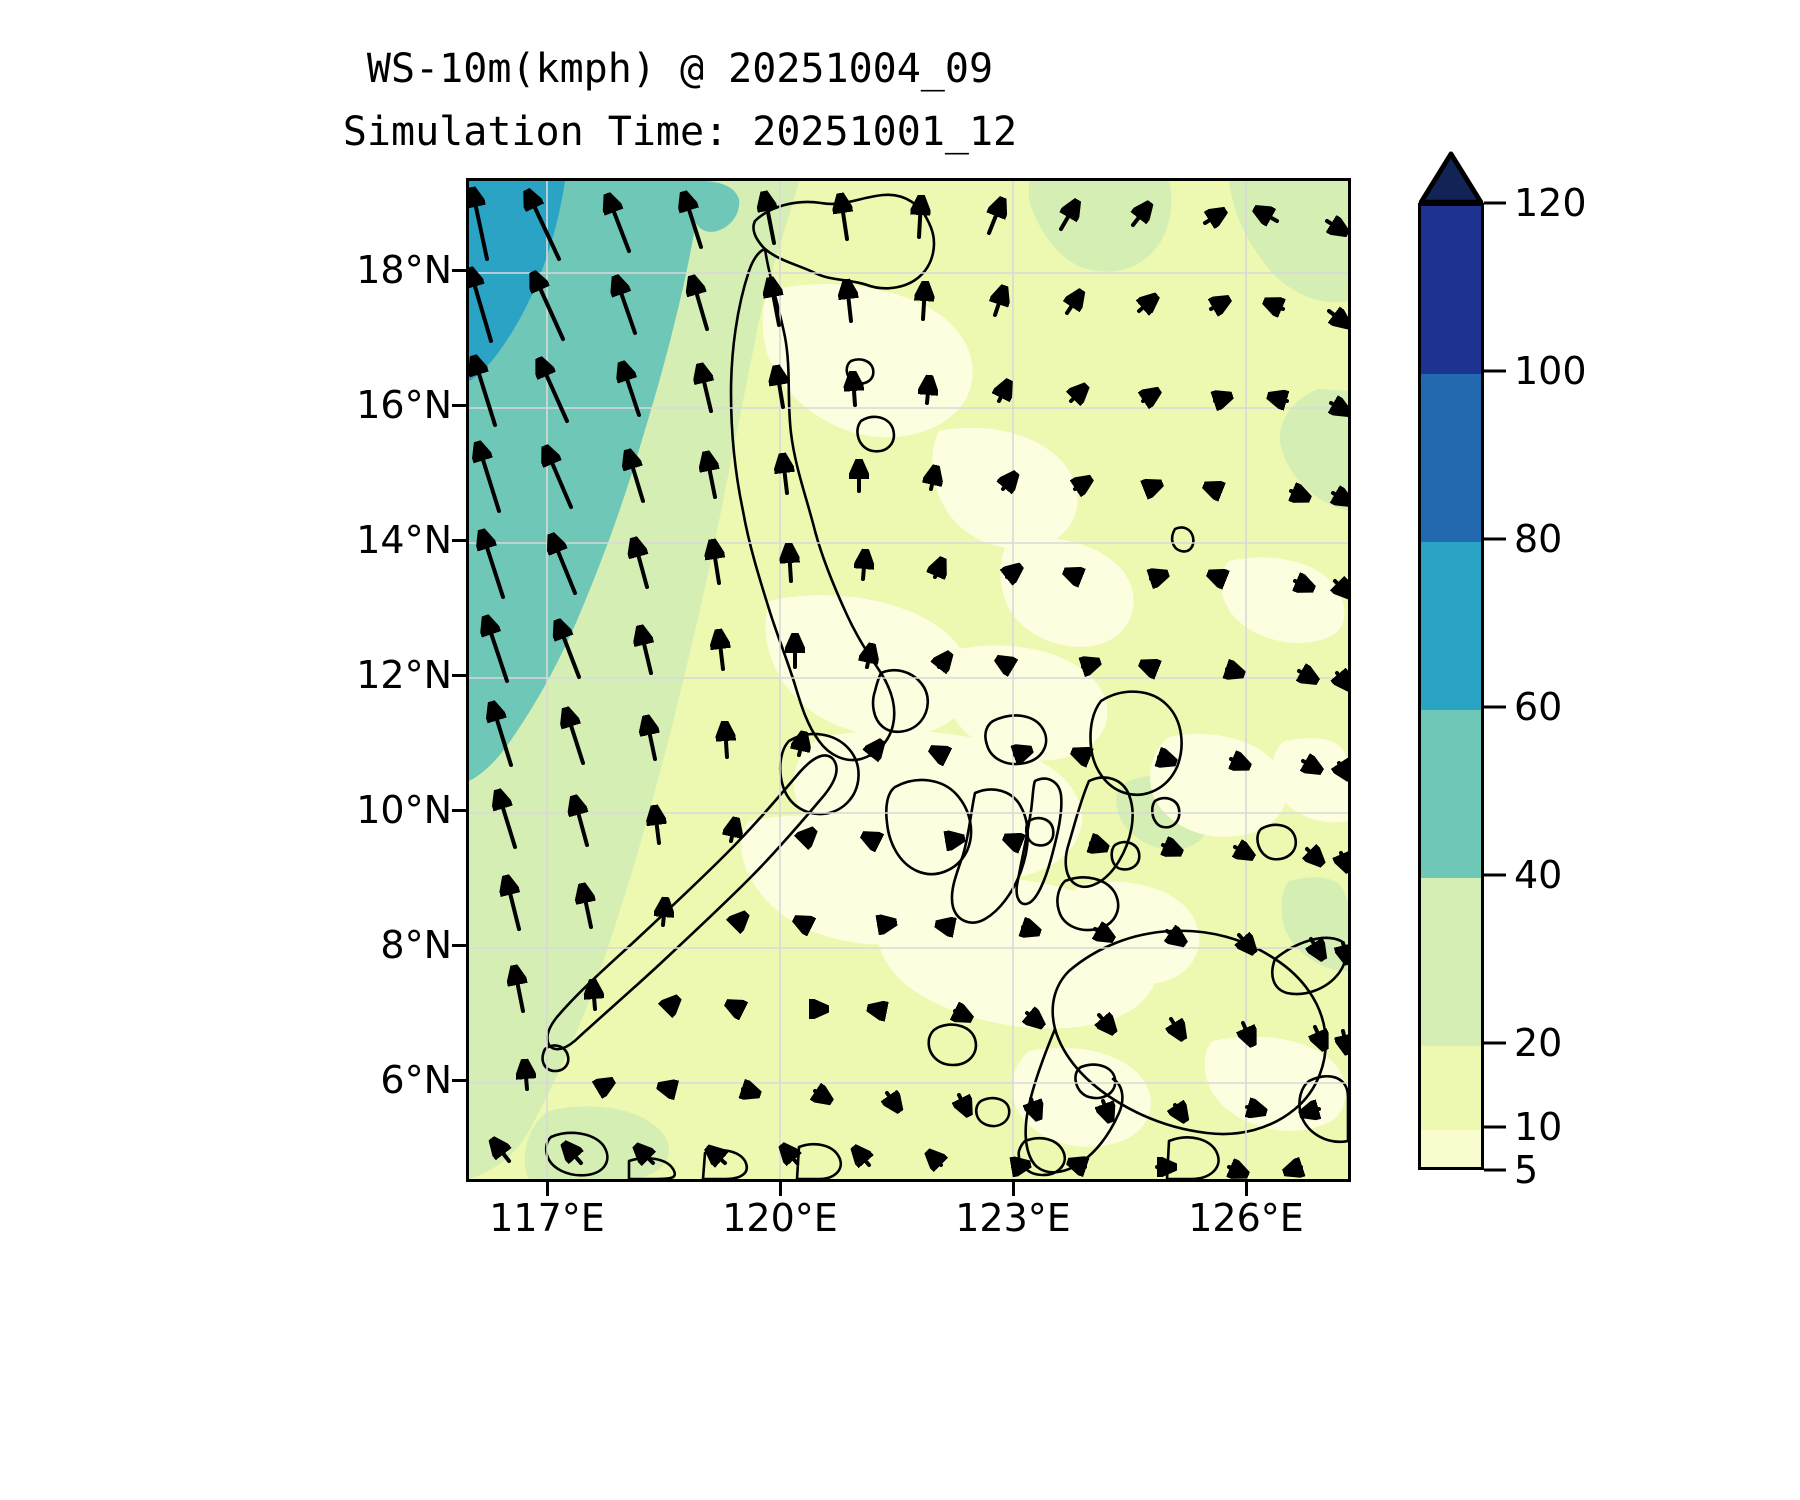 This screenshot has width=1800, height=1500. I want to click on ytick-label-6N: 6°N, so click(416, 1080).